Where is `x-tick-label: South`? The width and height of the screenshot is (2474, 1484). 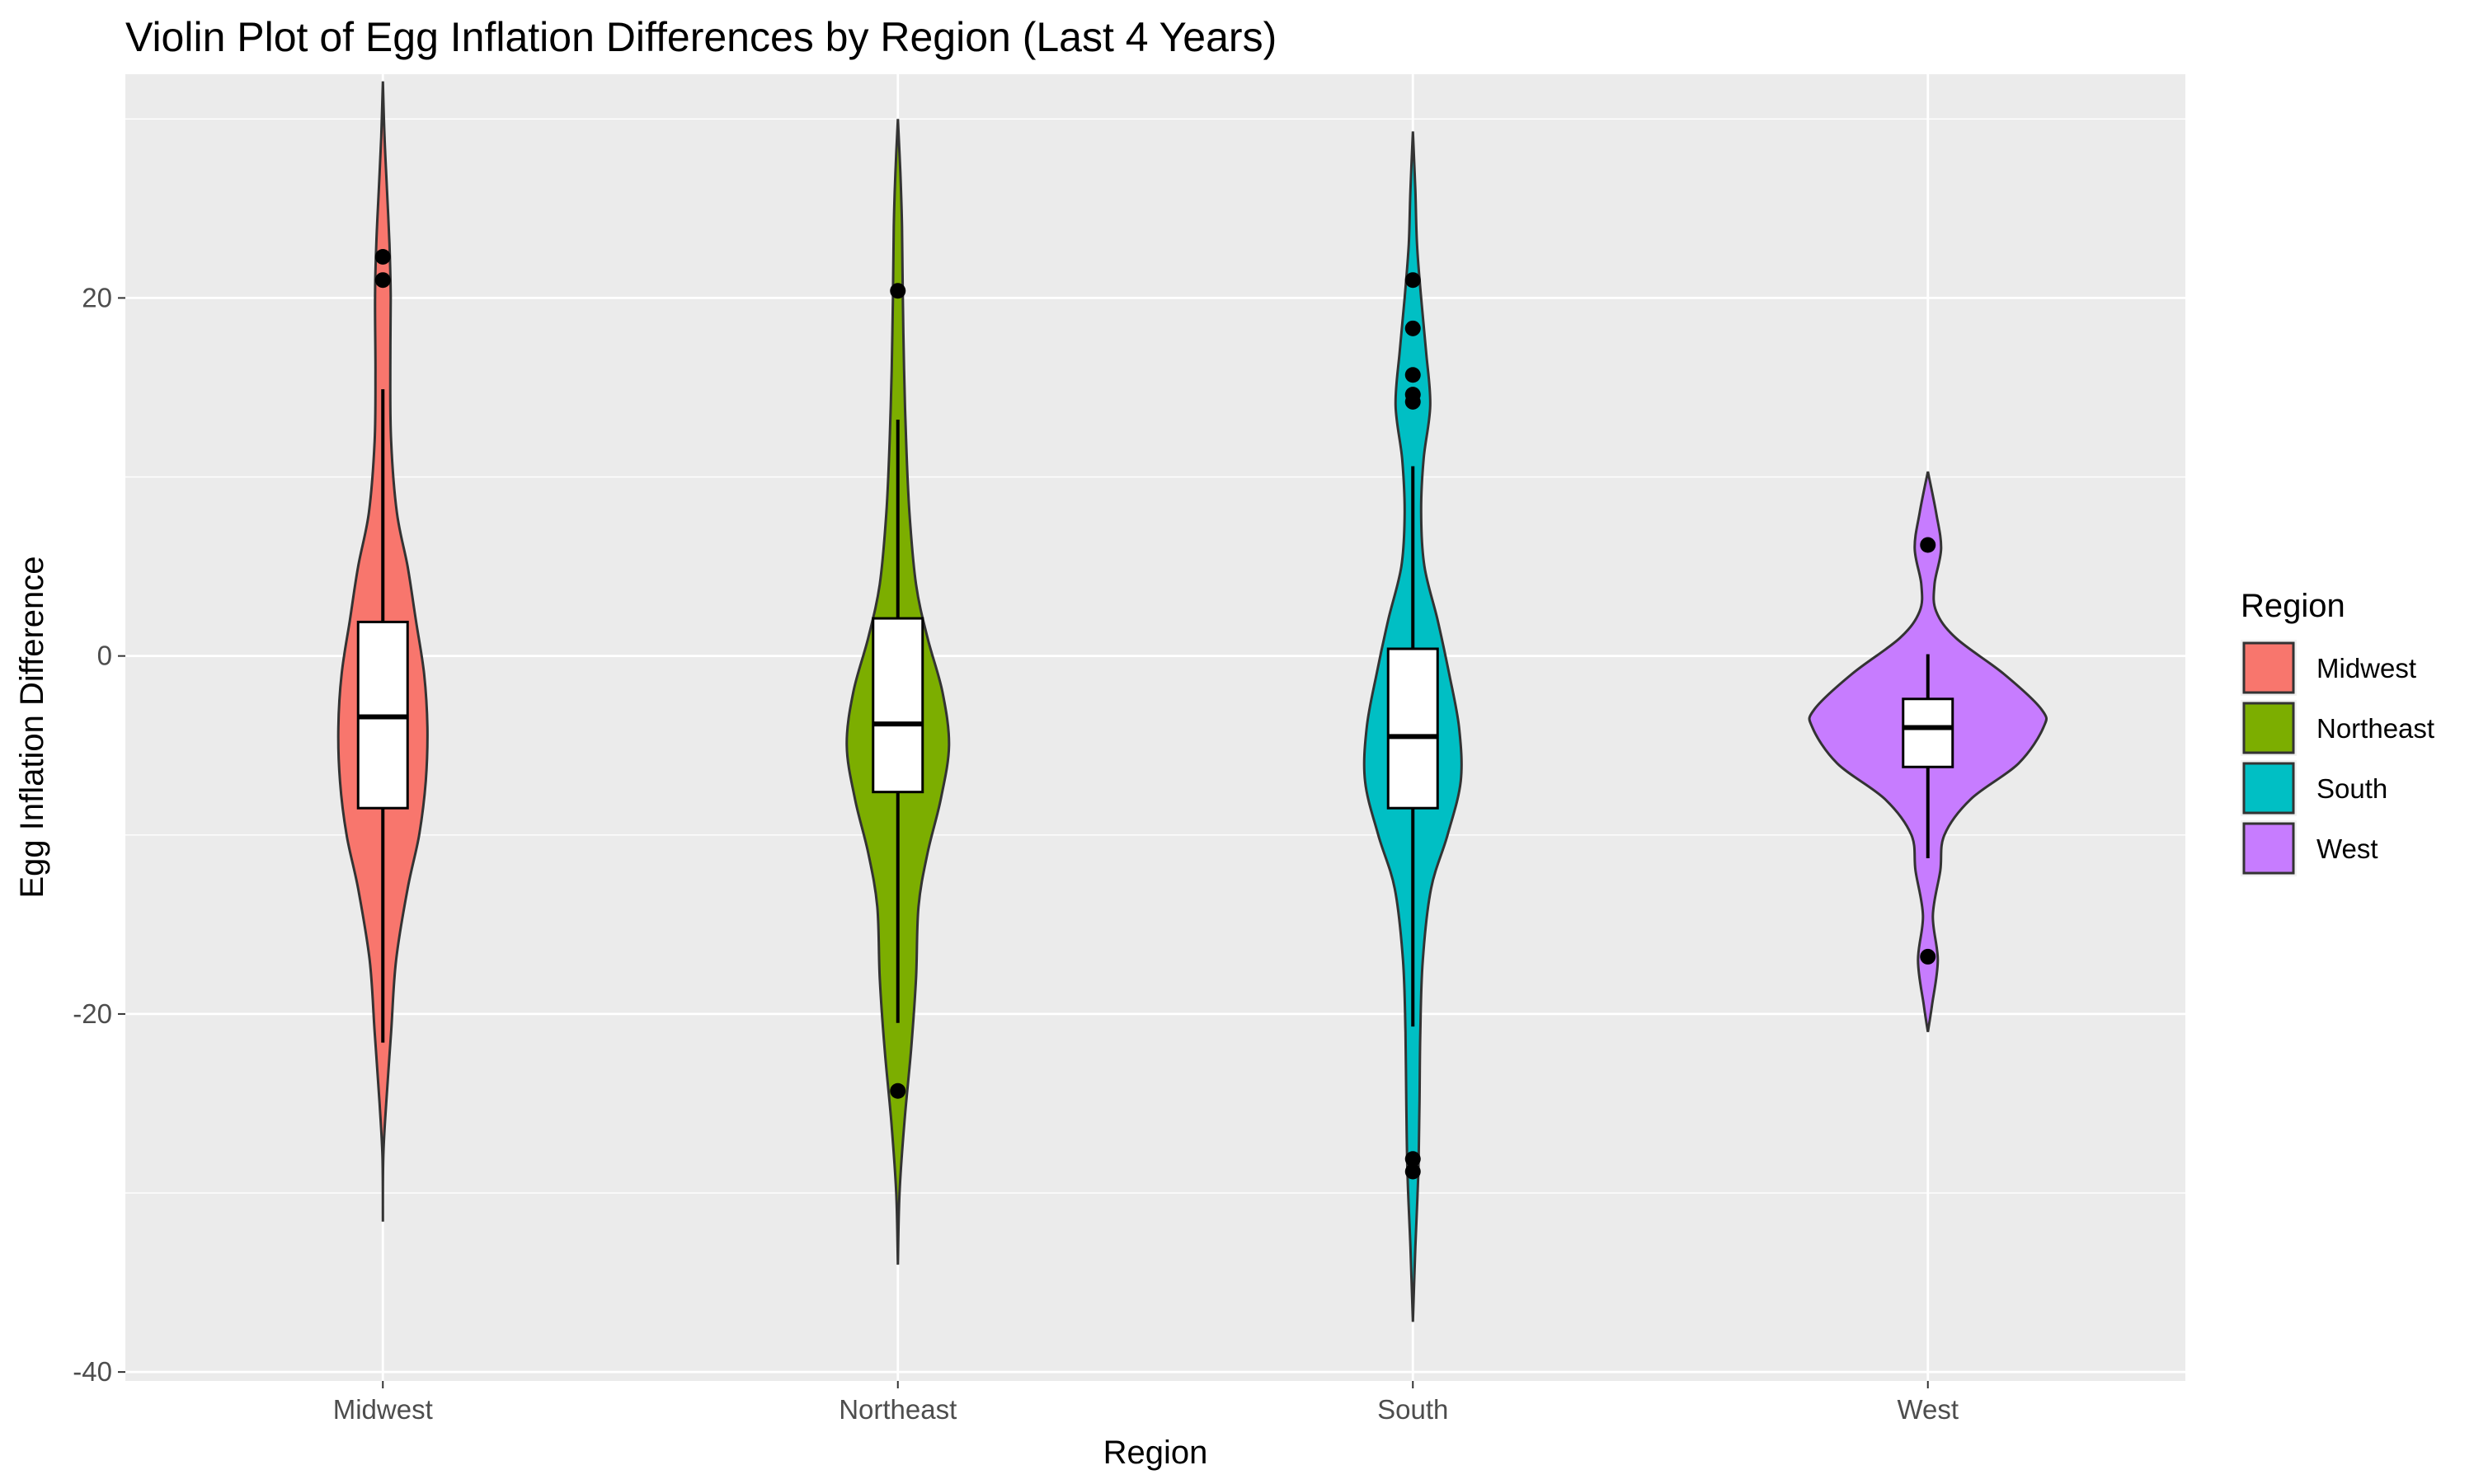 x-tick-label: South is located at coordinates (1412, 1409).